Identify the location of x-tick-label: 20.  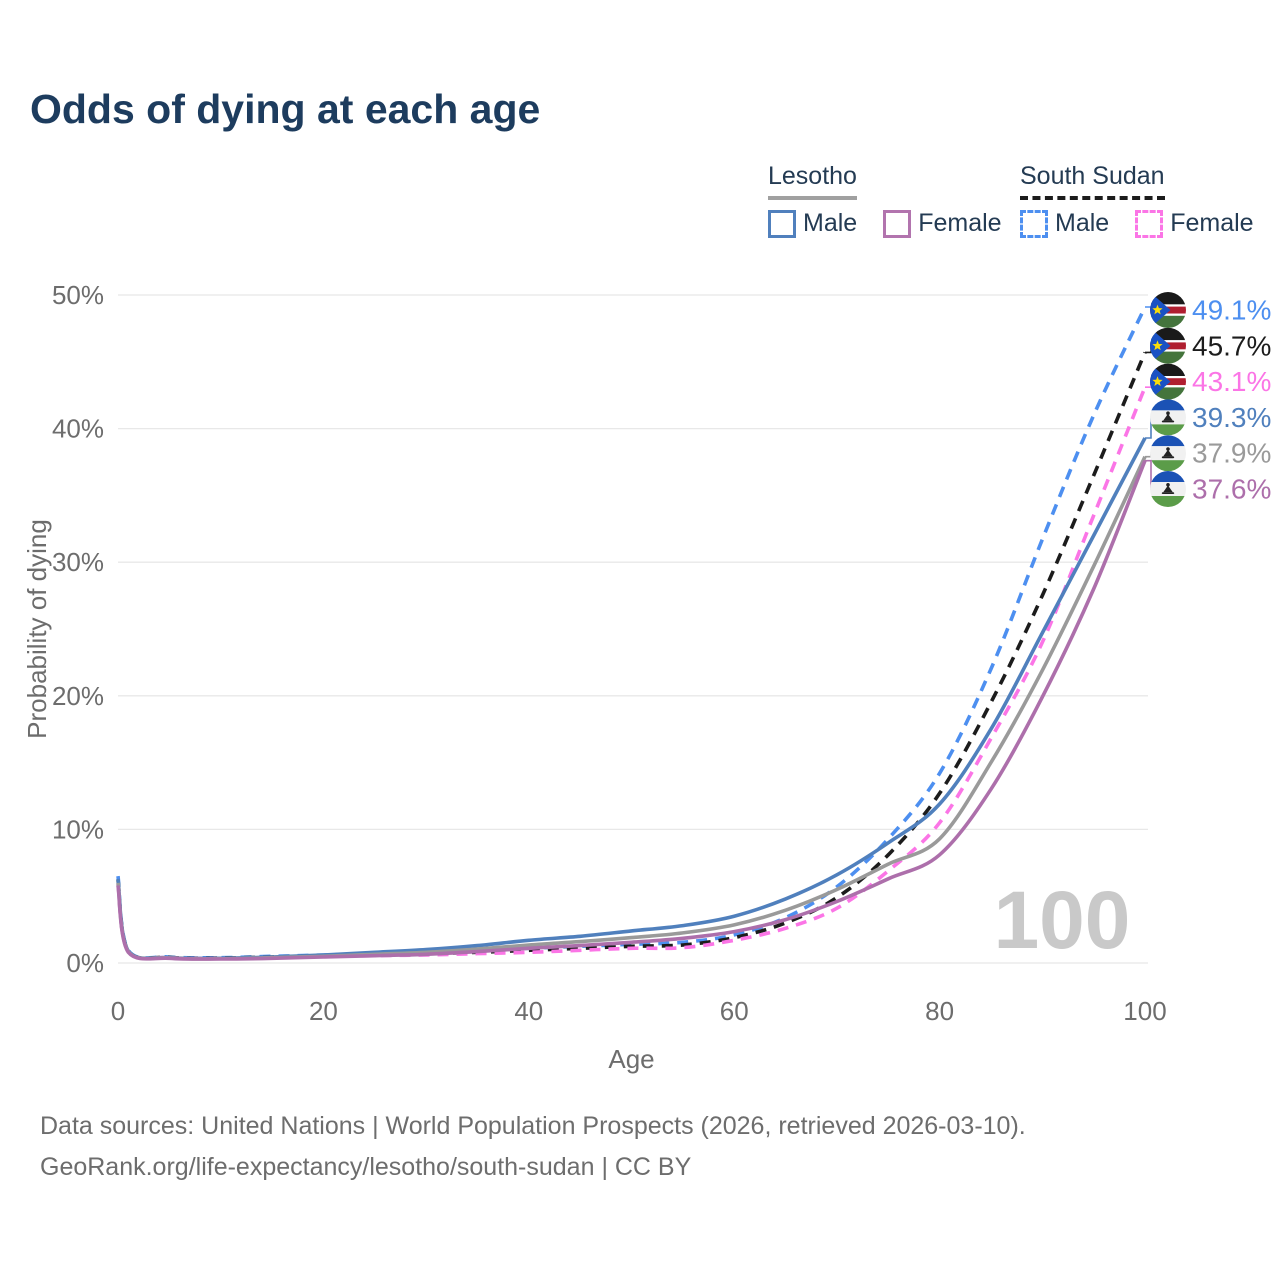
(323, 1011).